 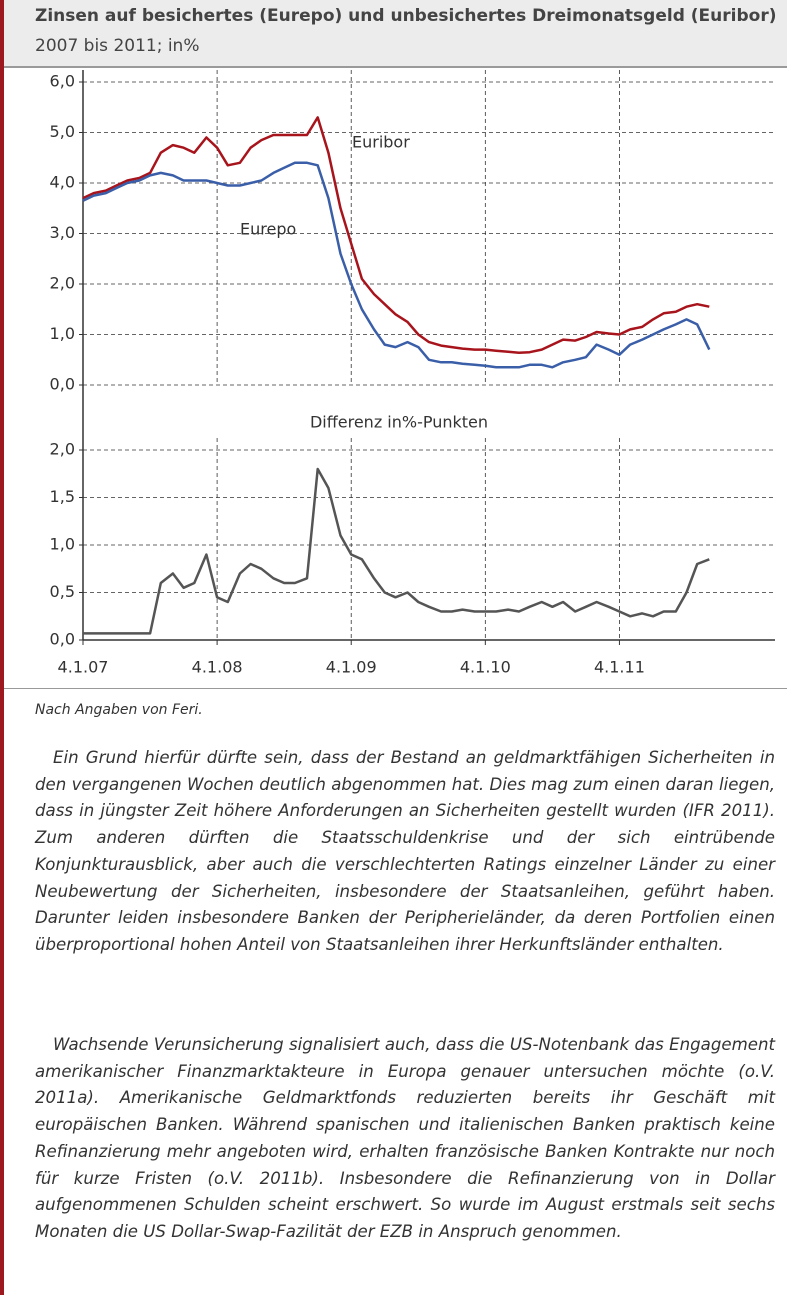 What do you see at coordinates (395, 688) in the screenshot?
I see `divider` at bounding box center [395, 688].